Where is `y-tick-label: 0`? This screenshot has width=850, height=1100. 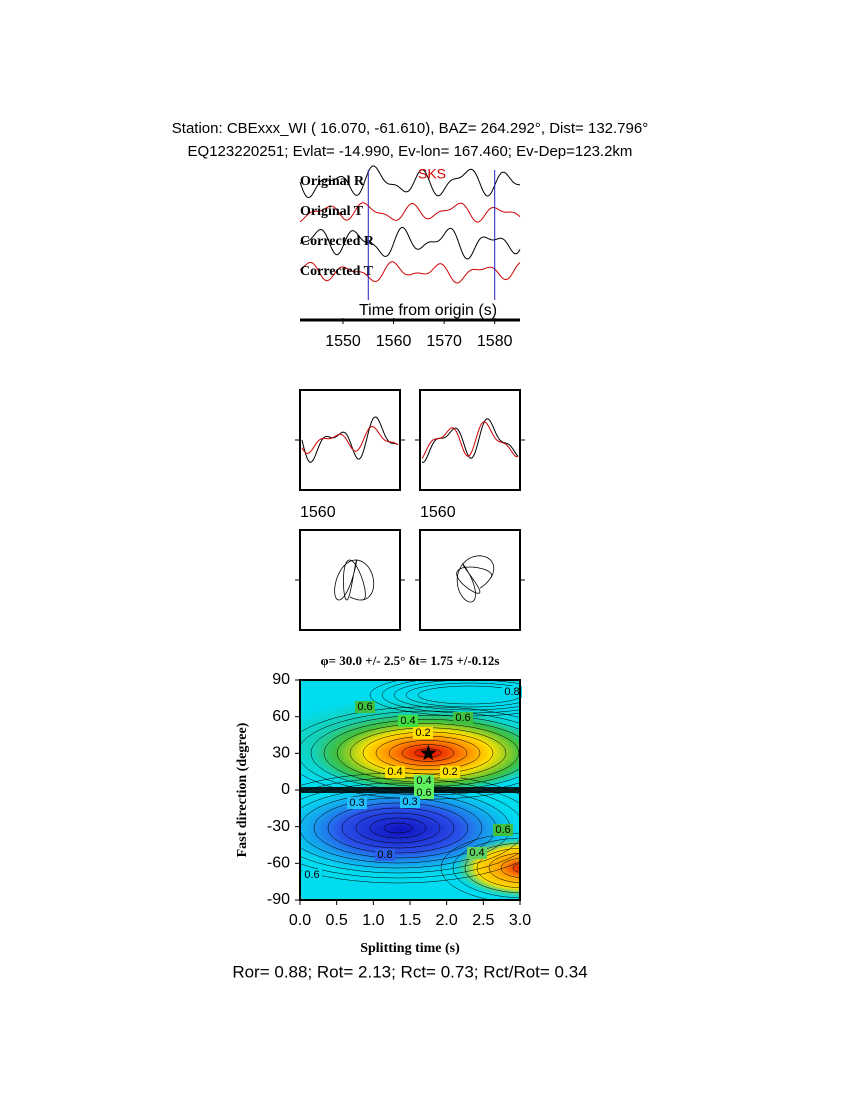
y-tick-label: 0 is located at coordinates (285, 789).